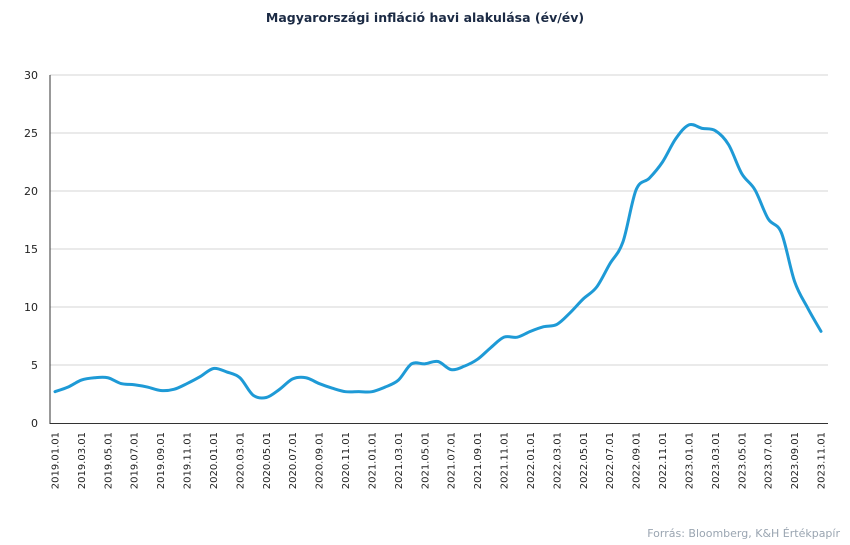 This screenshot has width=850, height=545. I want to click on x-tick-label: 2022.11.01, so click(663, 460).